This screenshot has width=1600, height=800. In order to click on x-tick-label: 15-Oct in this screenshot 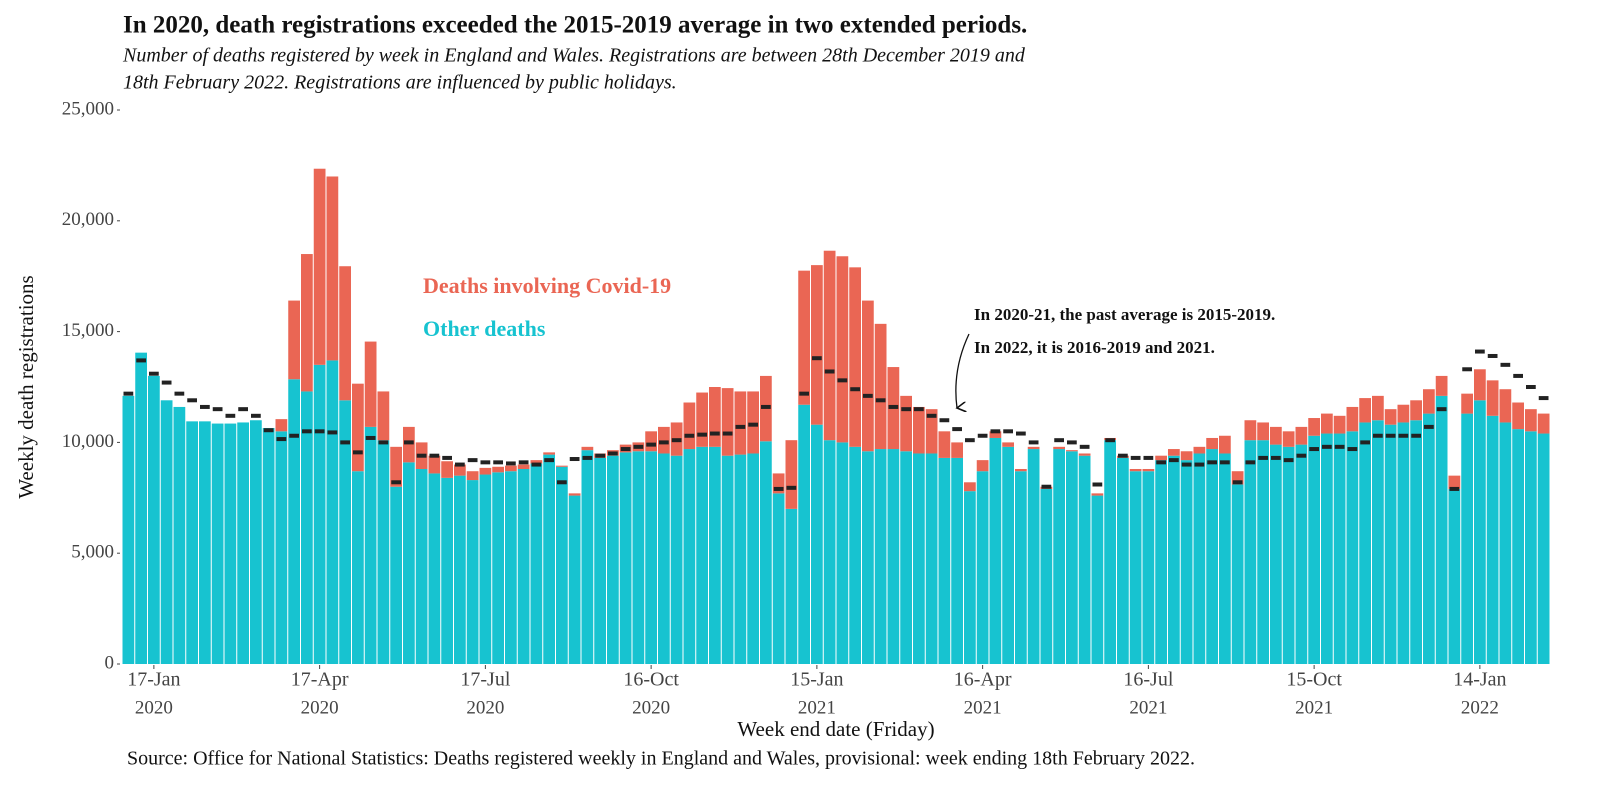, I will do `click(1314, 680)`.